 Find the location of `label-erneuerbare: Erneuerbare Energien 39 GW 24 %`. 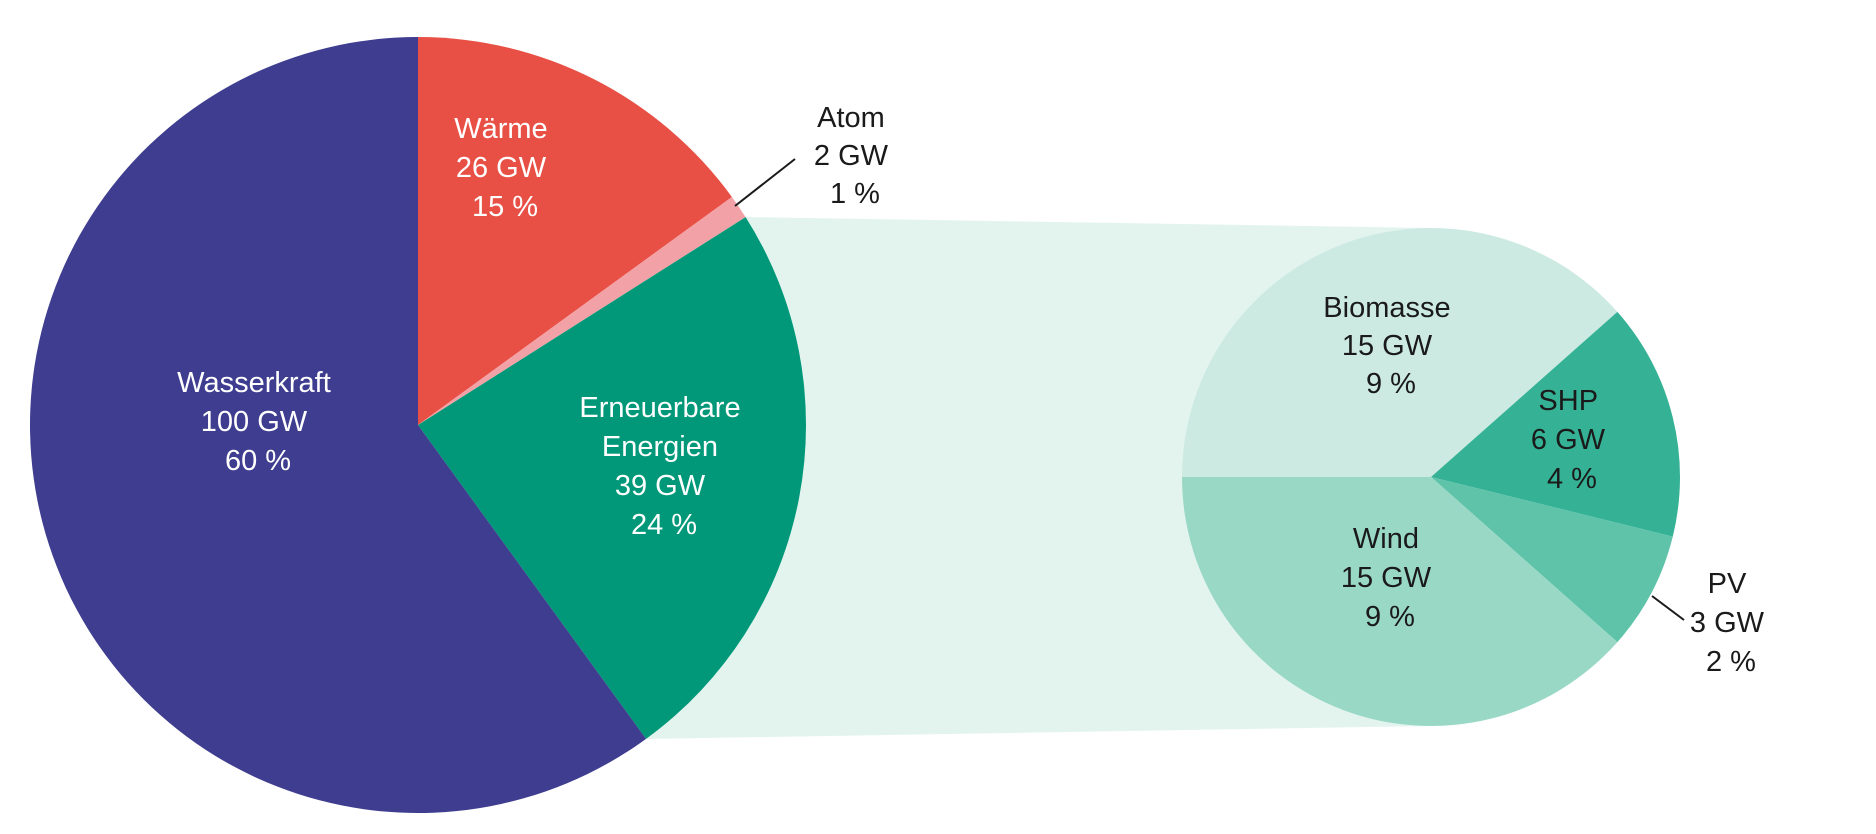

label-erneuerbare: Erneuerbare Energien 39 GW 24 % is located at coordinates (663, 466).